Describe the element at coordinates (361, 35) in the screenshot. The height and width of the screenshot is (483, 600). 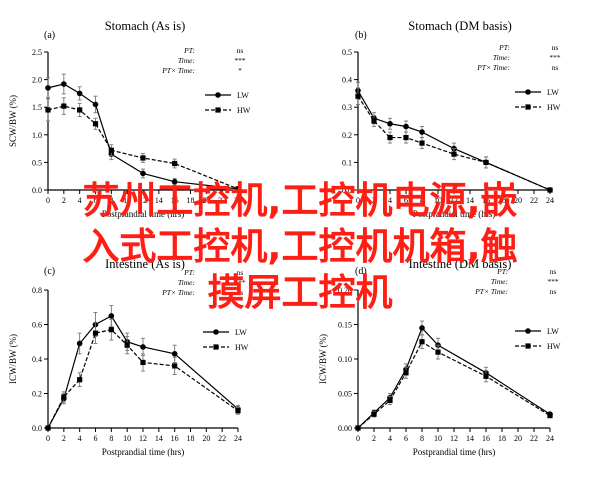
I see `panel-label: (b)` at that location.